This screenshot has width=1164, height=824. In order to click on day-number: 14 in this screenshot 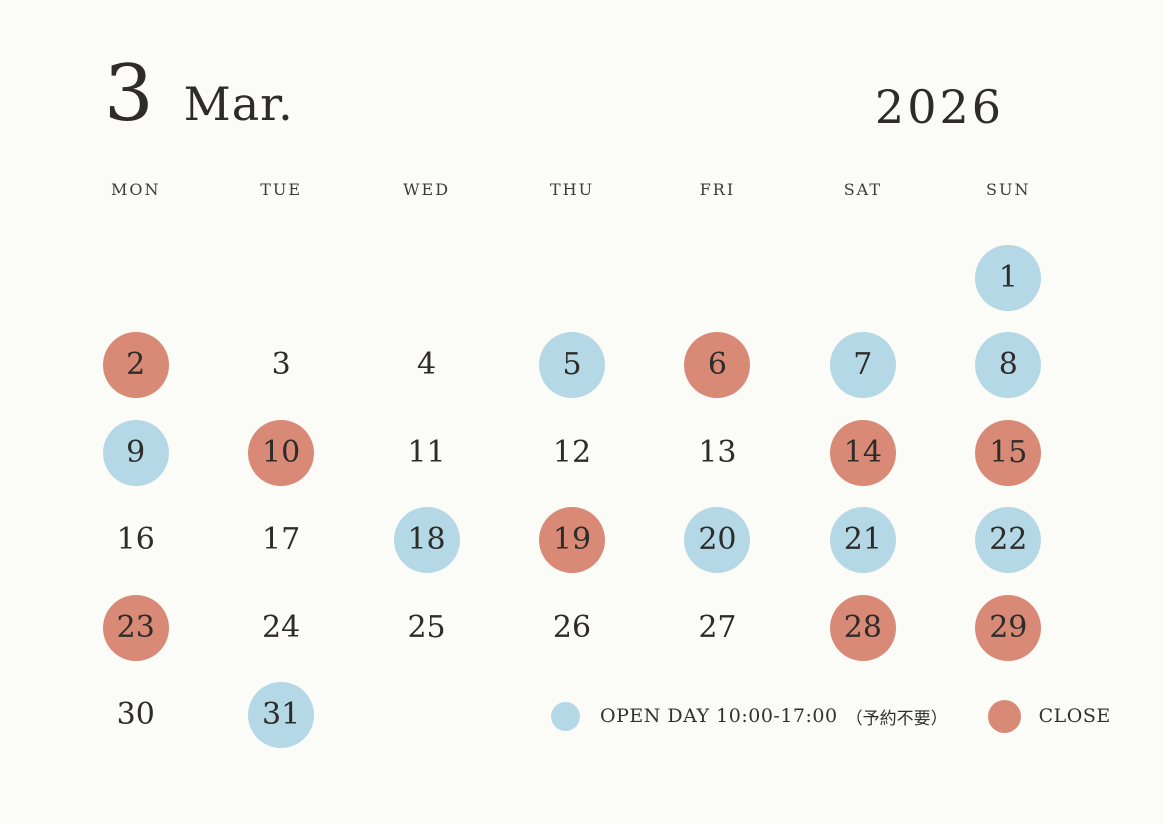, I will do `click(862, 452)`.